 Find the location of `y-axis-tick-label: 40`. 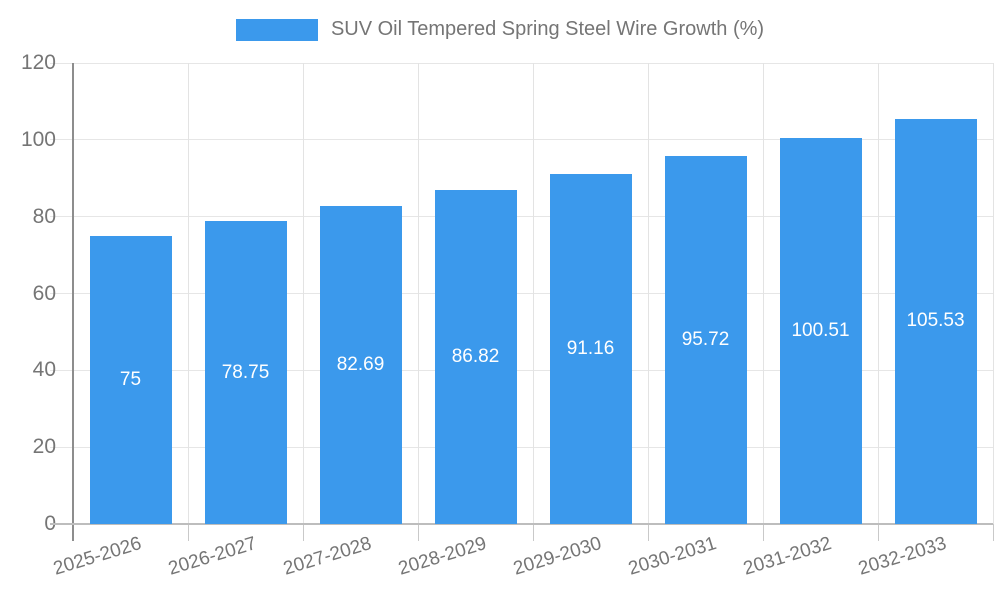

y-axis-tick-label: 40 is located at coordinates (44, 370).